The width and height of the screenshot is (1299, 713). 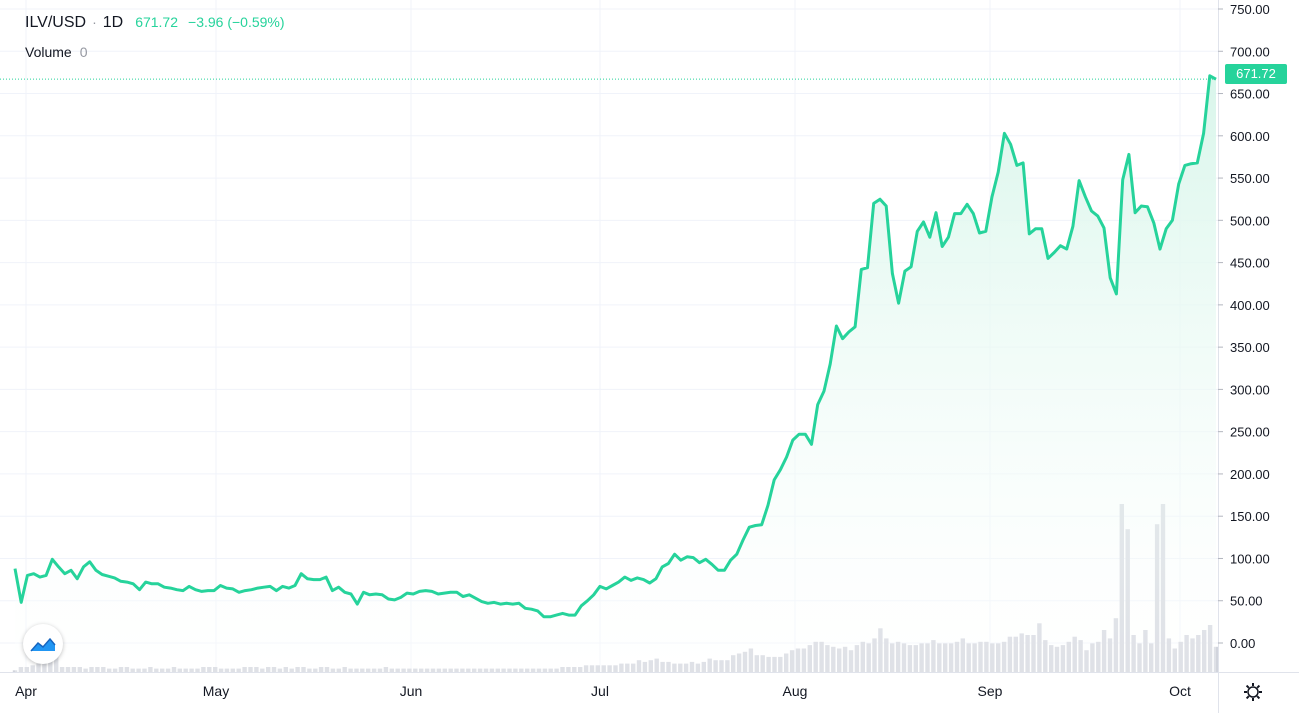 I want to click on last-price: 671.72, so click(x=157, y=22).